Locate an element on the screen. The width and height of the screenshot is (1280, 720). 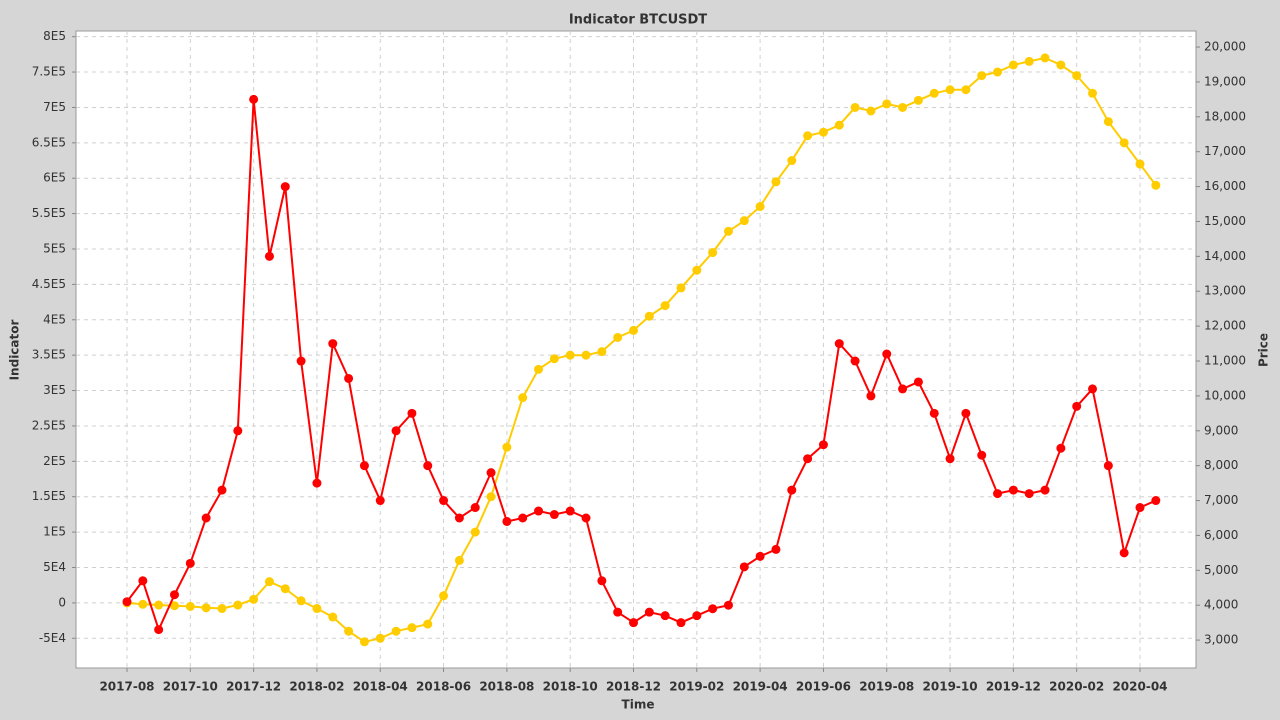
x-tick-label: 2019-06 is located at coordinates (823, 687).